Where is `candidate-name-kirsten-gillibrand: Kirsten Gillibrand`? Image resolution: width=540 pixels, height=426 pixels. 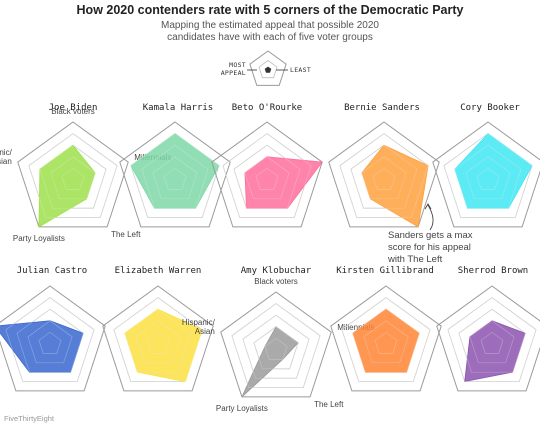
candidate-name-kirsten-gillibrand: Kirsten Gillibrand is located at coordinates (385, 271).